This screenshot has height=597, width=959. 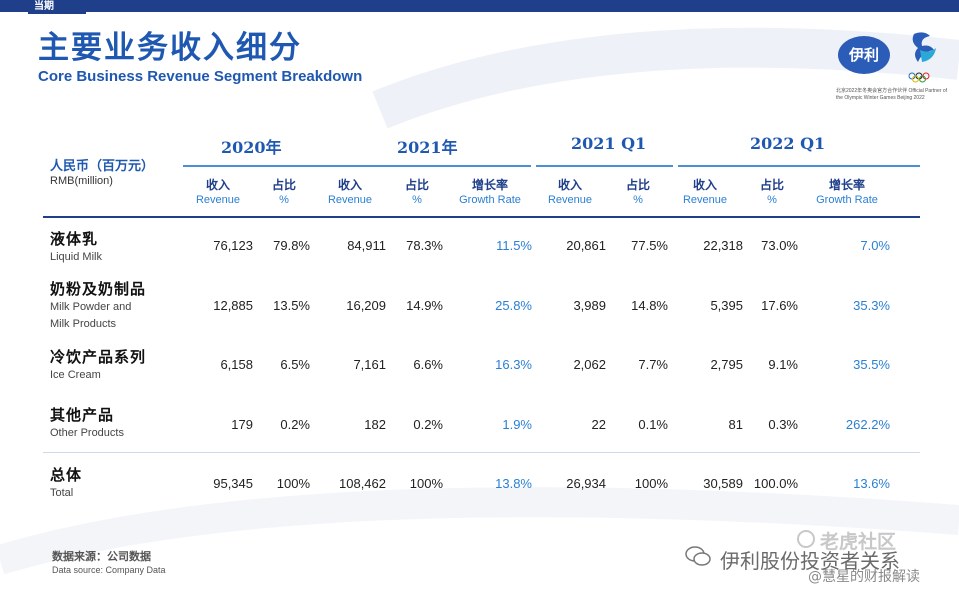 What do you see at coordinates (735, 424) in the screenshot?
I see `table-cell: 81` at bounding box center [735, 424].